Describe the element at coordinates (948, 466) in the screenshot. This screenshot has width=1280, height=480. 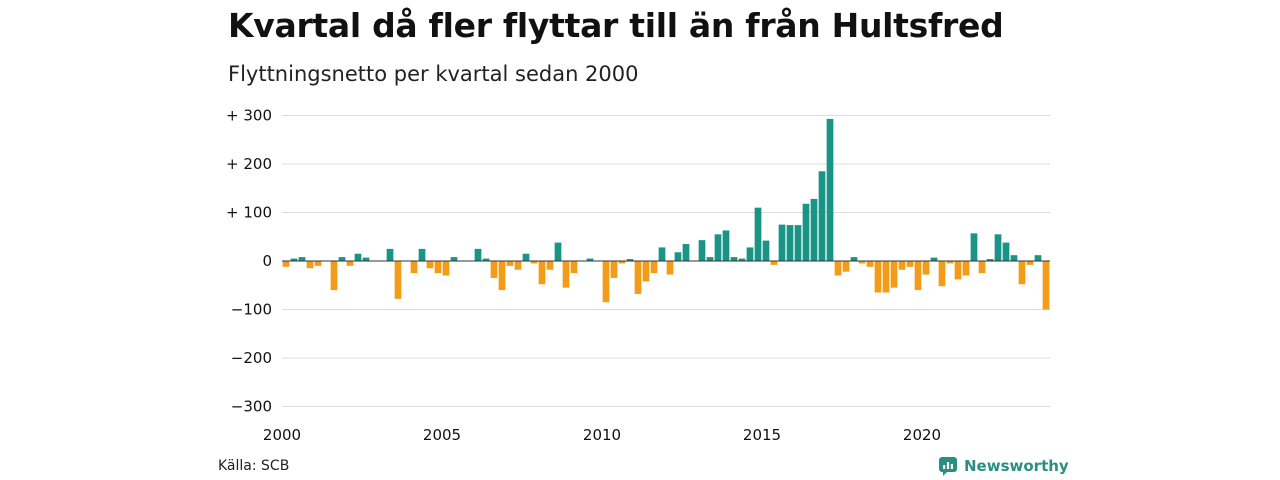
I see `newsworthy-logo-icon` at that location.